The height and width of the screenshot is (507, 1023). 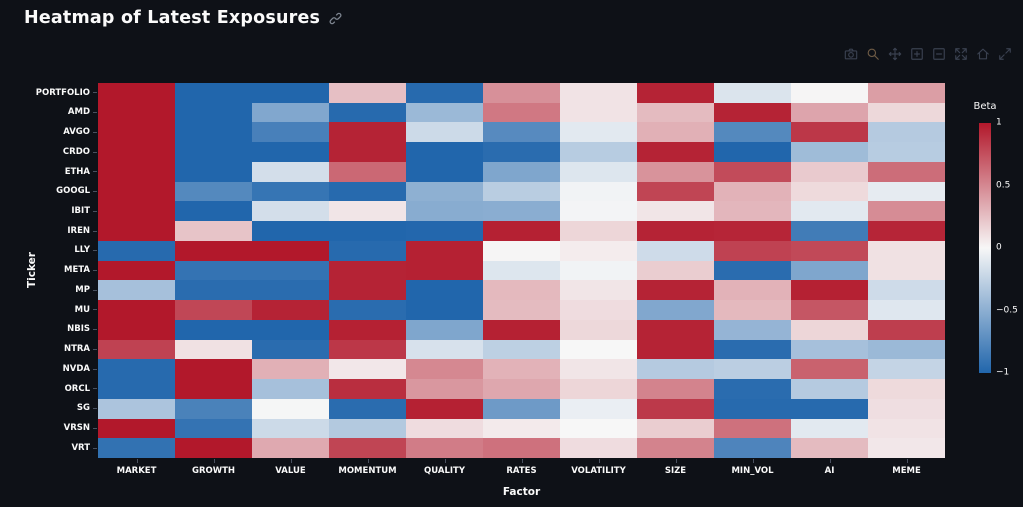 What do you see at coordinates (367, 448) in the screenshot?
I see `heatmap-cell-vrt-momentum` at bounding box center [367, 448].